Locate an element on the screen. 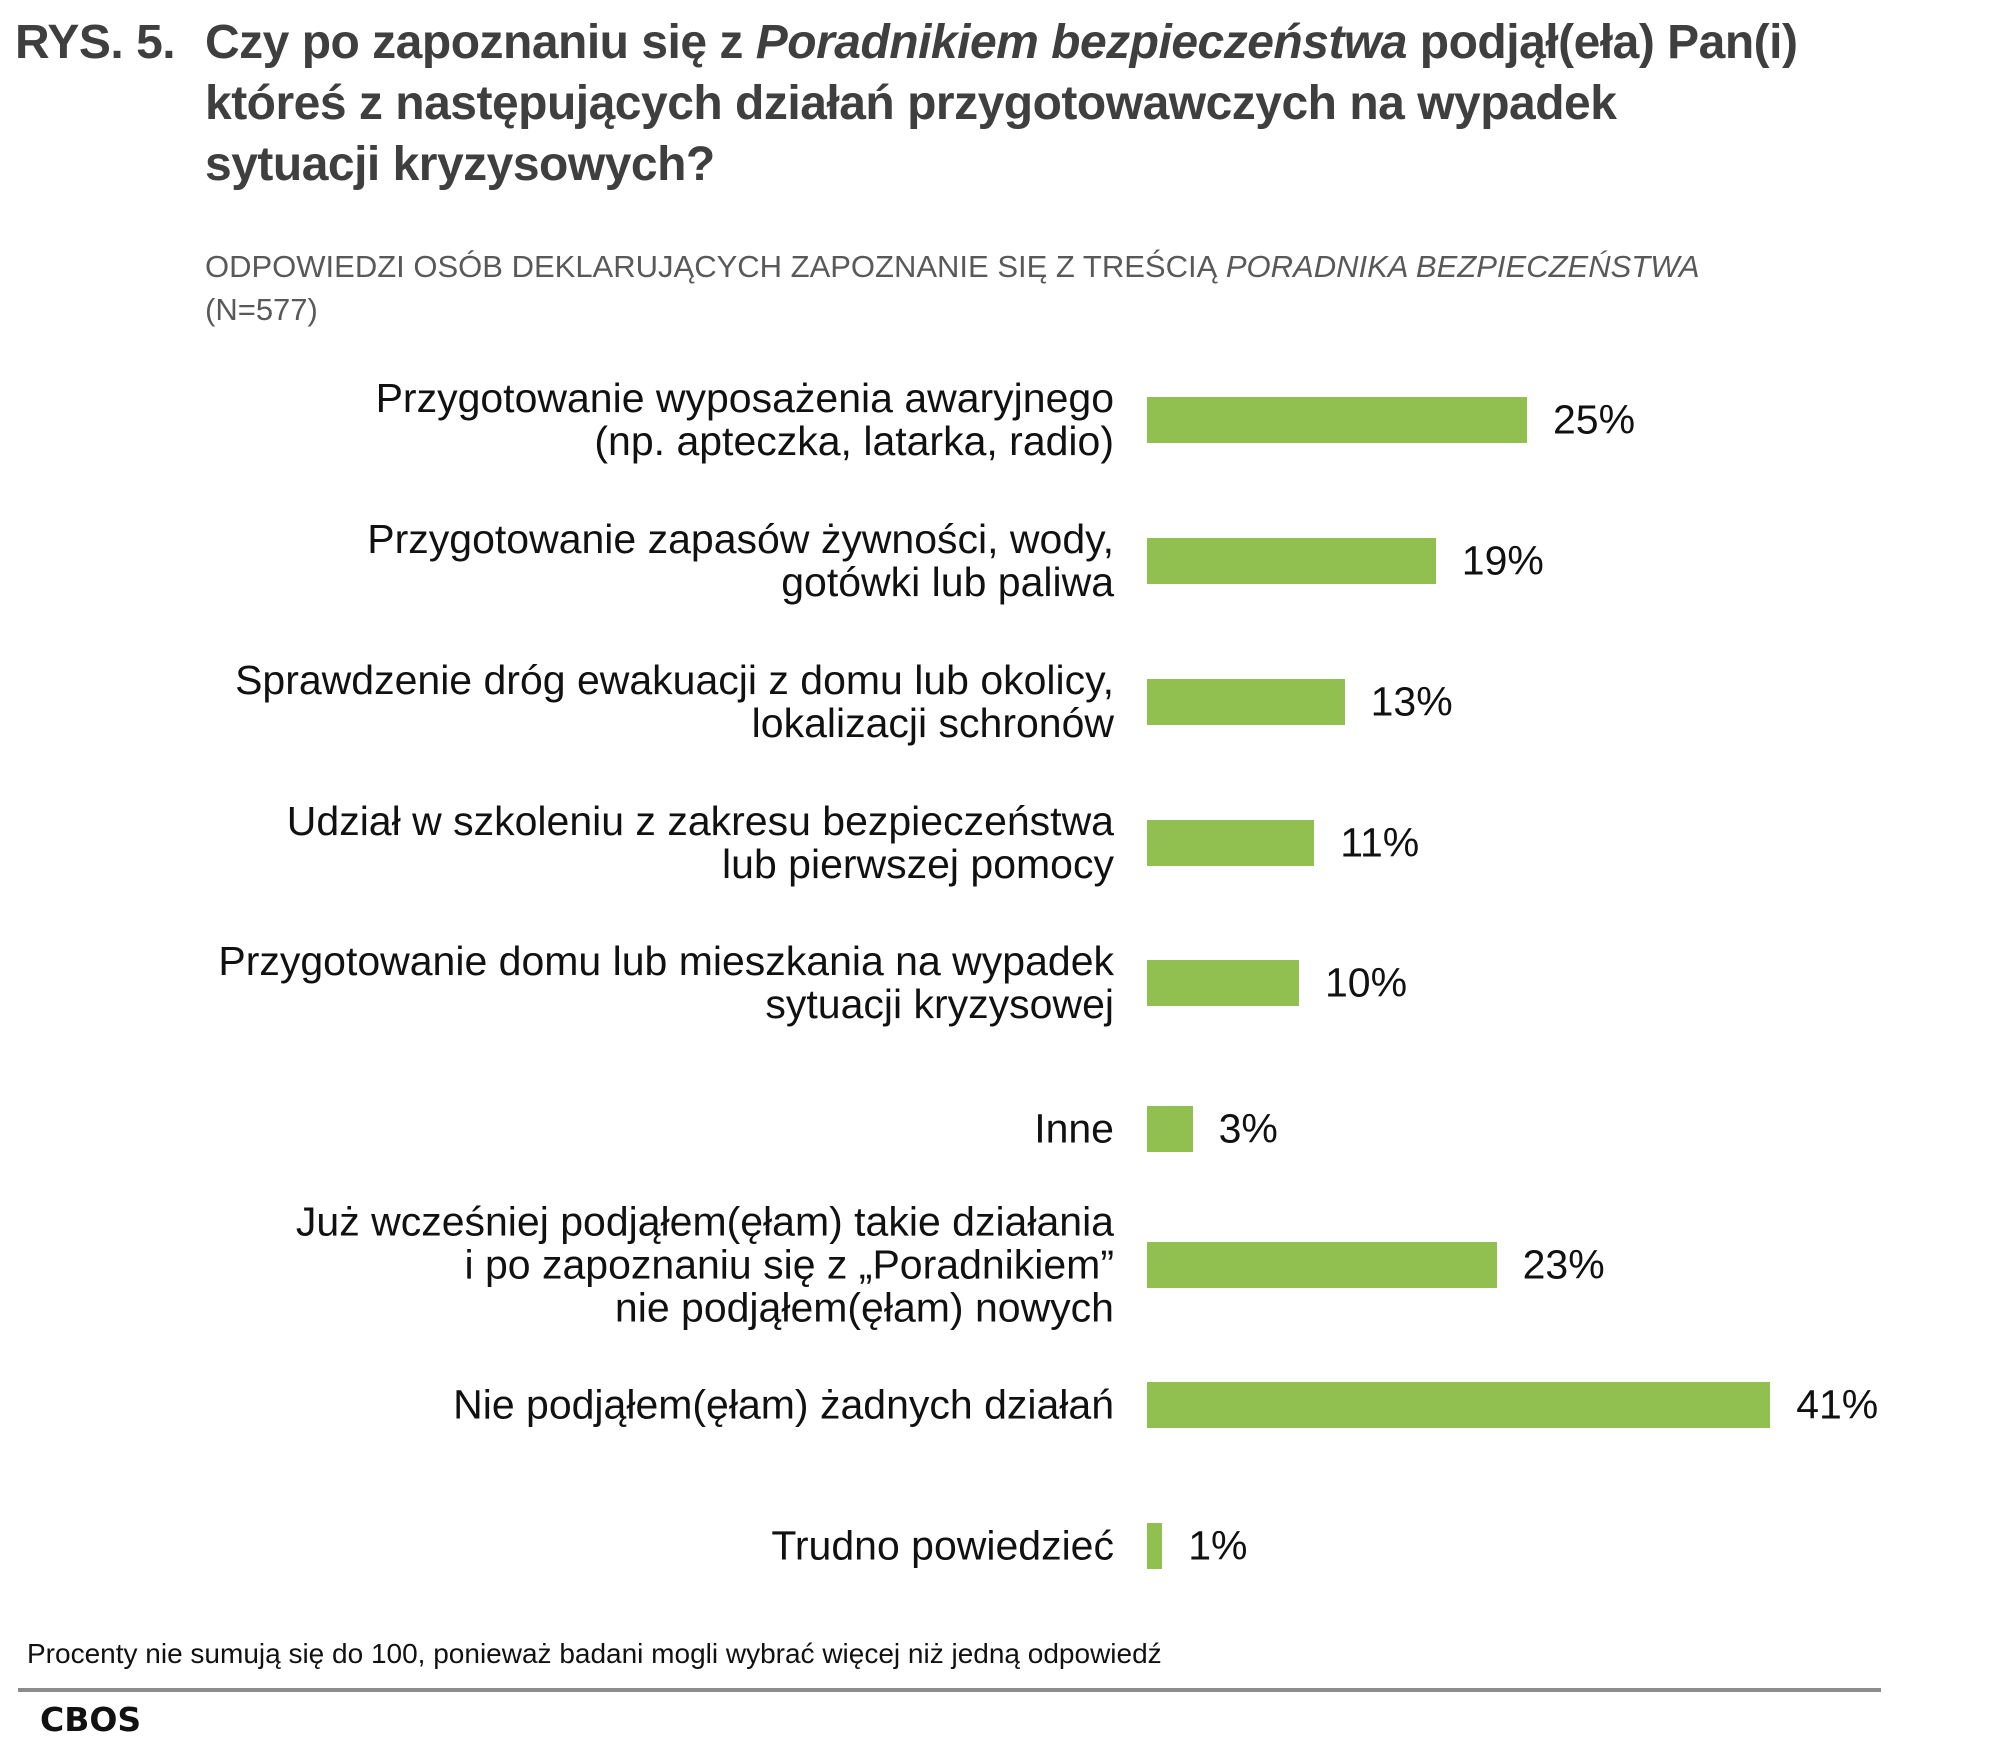  category-label: Nie podjąłem(ęłam) żadnych działań is located at coordinates (783, 1404).